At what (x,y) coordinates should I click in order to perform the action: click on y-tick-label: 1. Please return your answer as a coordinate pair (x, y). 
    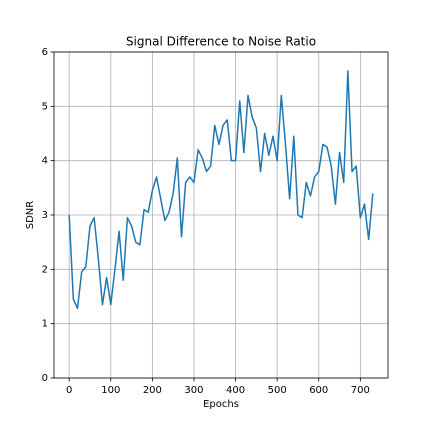
    Looking at the image, I should click on (45, 324).